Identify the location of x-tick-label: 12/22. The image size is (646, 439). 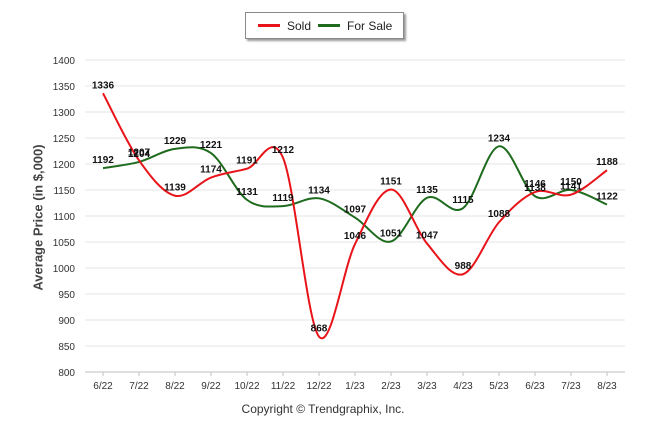
(318, 386).